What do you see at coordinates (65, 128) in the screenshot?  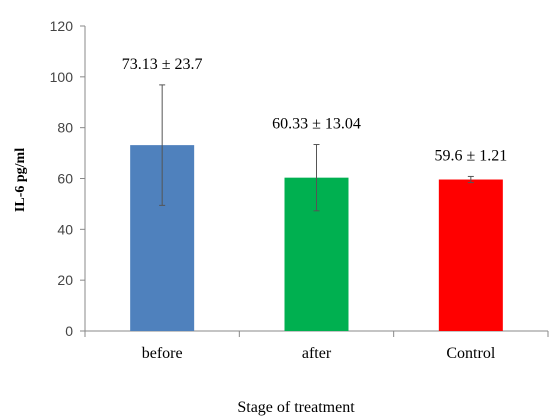 I see `y-tick-label: 80` at bounding box center [65, 128].